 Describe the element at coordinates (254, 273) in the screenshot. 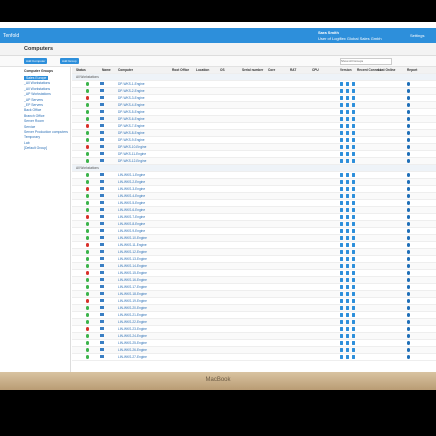

I see `table-row: LIN-WKS-15-Engine` at that location.